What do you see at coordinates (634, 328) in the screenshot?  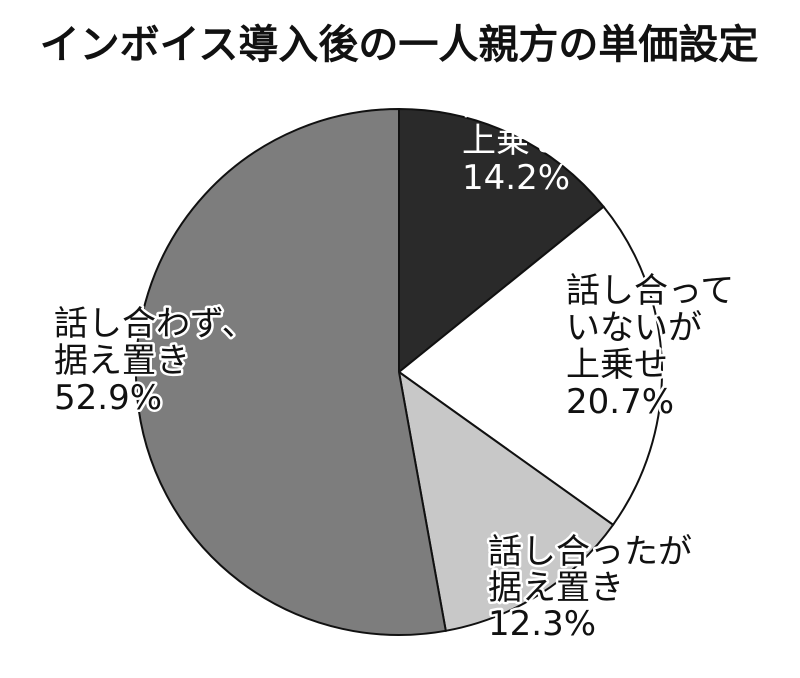 I see `slice-category-label: いないが` at bounding box center [634, 328].